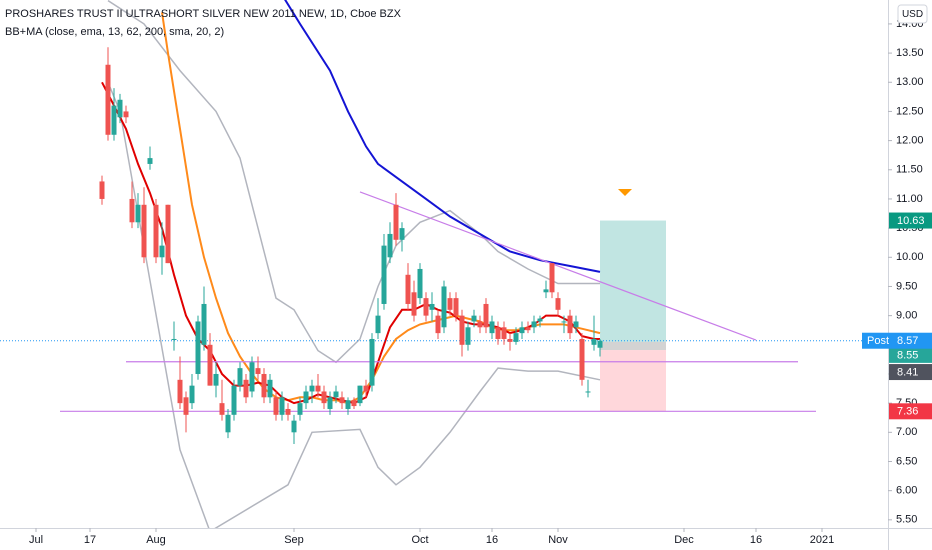 The image size is (932, 550). I want to click on y-tick-label: 13.00, so click(910, 82).